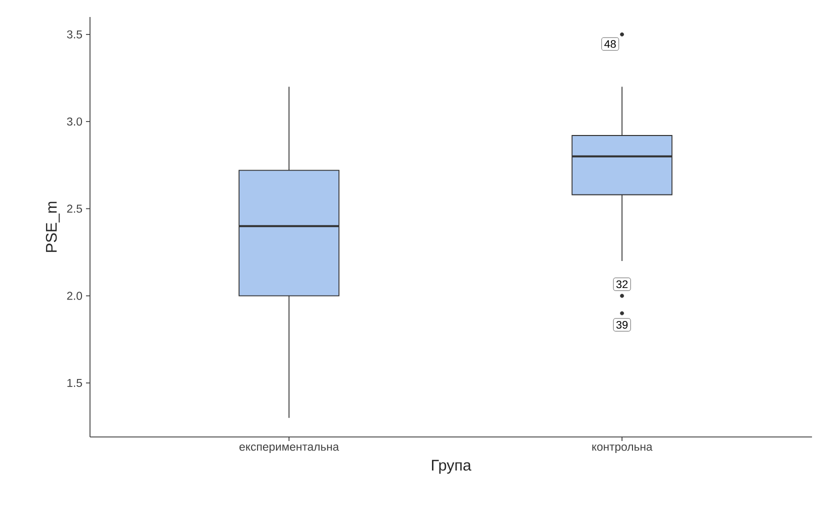  I want to click on y-tick-label: 2.0, so click(74, 296).